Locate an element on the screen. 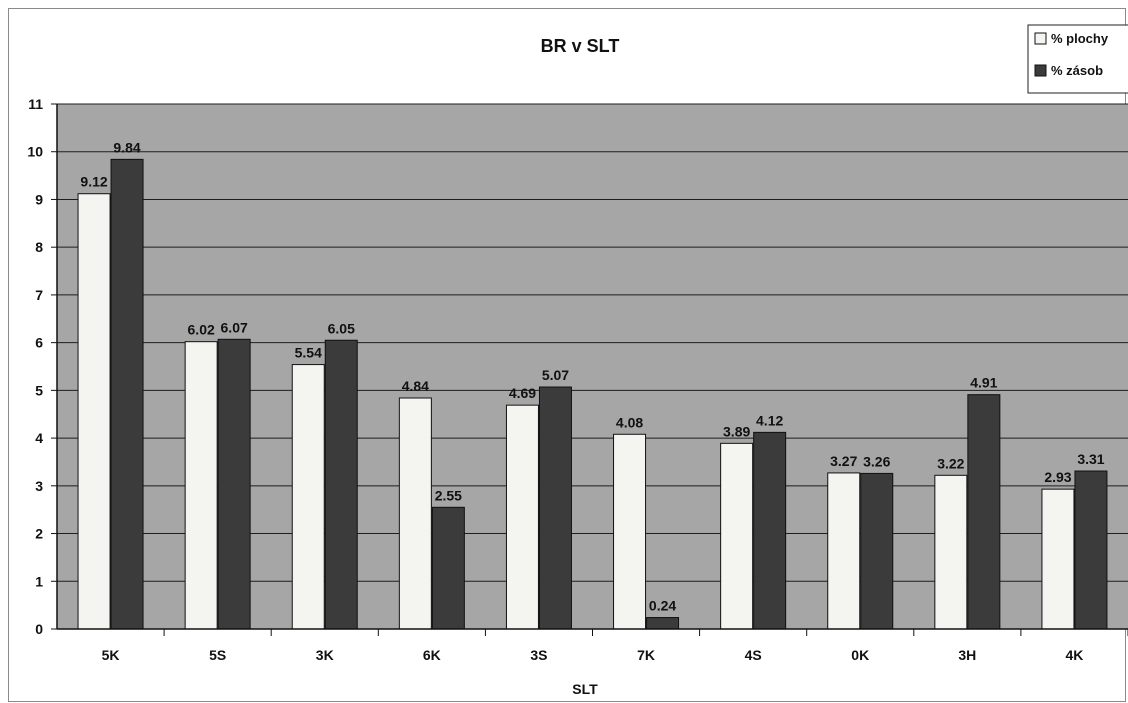 This screenshot has height=703, width=1128. chart-title: BR v SLT is located at coordinates (580, 46).